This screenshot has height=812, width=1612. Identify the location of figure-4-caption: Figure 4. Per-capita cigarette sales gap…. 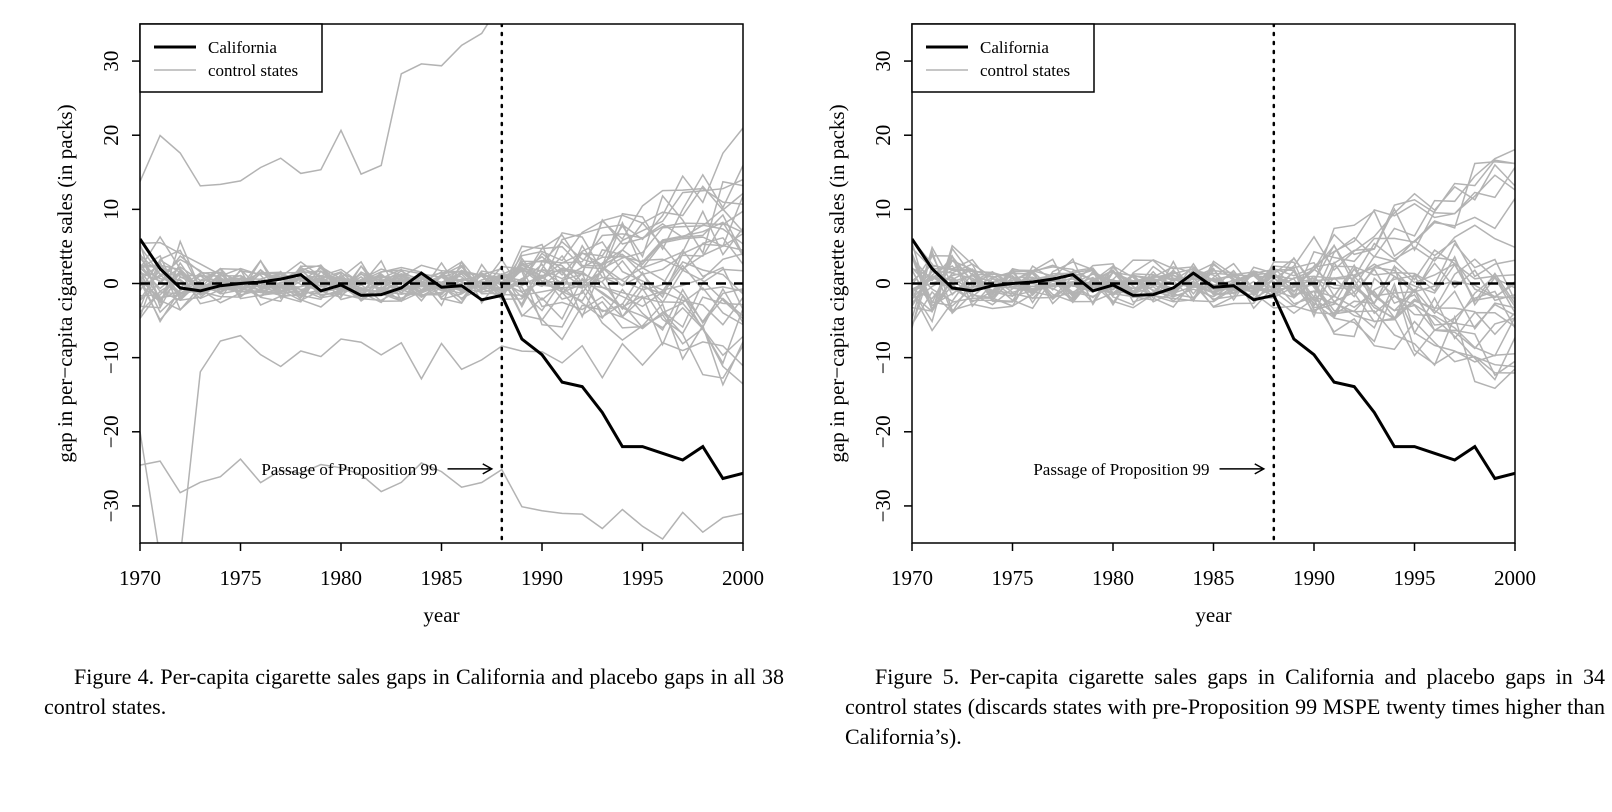
(414, 692).